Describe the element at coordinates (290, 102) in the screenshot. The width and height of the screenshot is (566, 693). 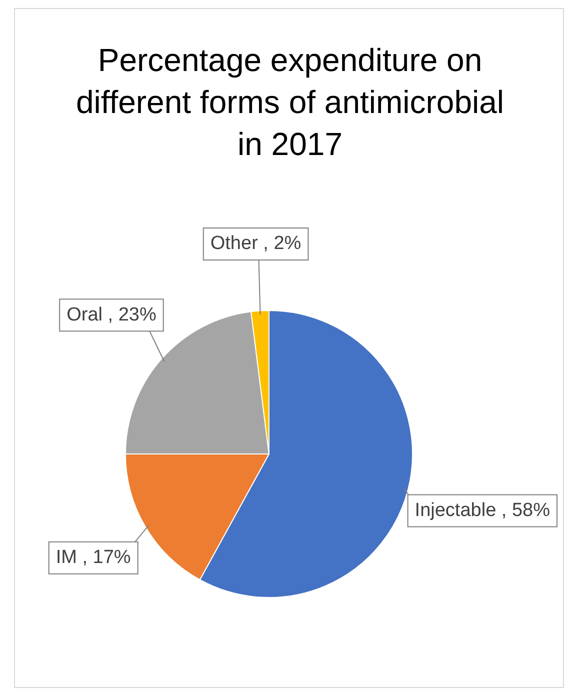
I see `chart-title: Percentage expenditure on different forms of antimicrobial in 2017` at that location.